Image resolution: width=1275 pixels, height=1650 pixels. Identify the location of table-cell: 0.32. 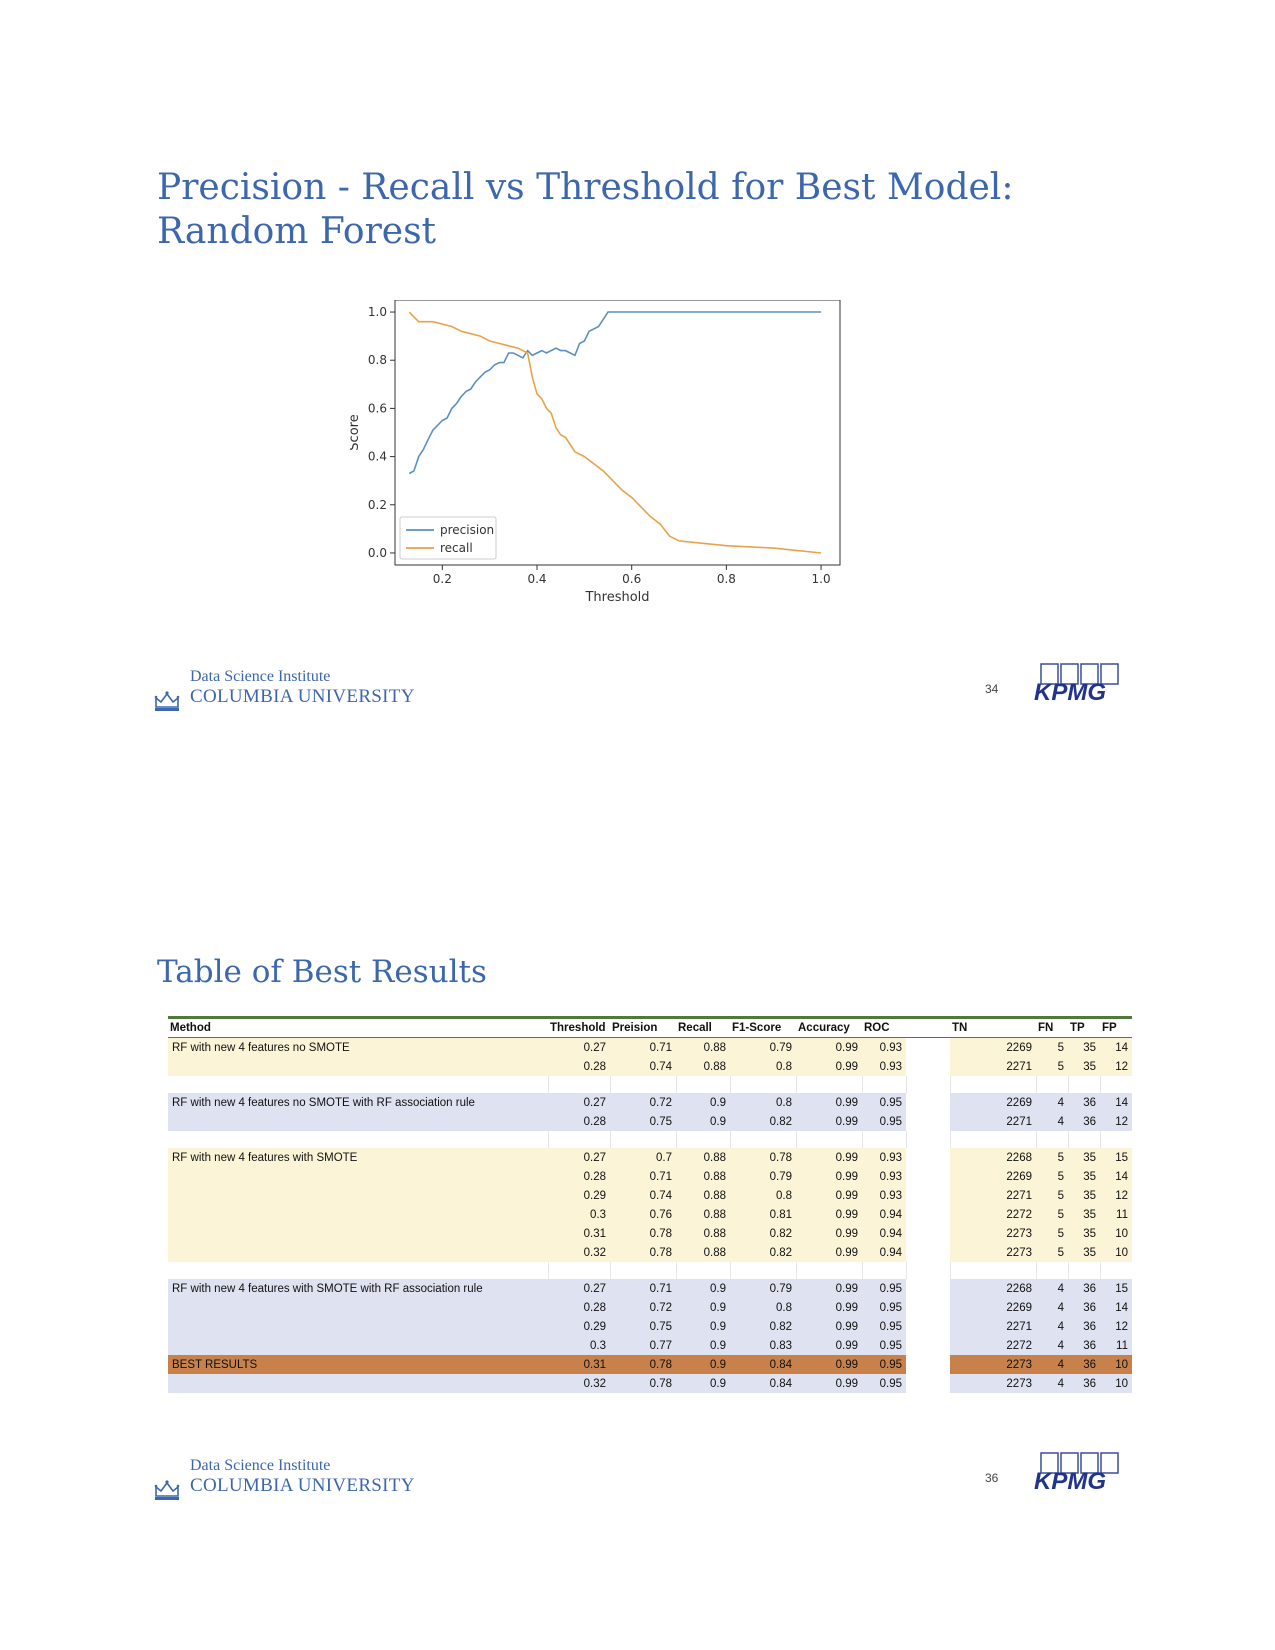
(579, 1252).